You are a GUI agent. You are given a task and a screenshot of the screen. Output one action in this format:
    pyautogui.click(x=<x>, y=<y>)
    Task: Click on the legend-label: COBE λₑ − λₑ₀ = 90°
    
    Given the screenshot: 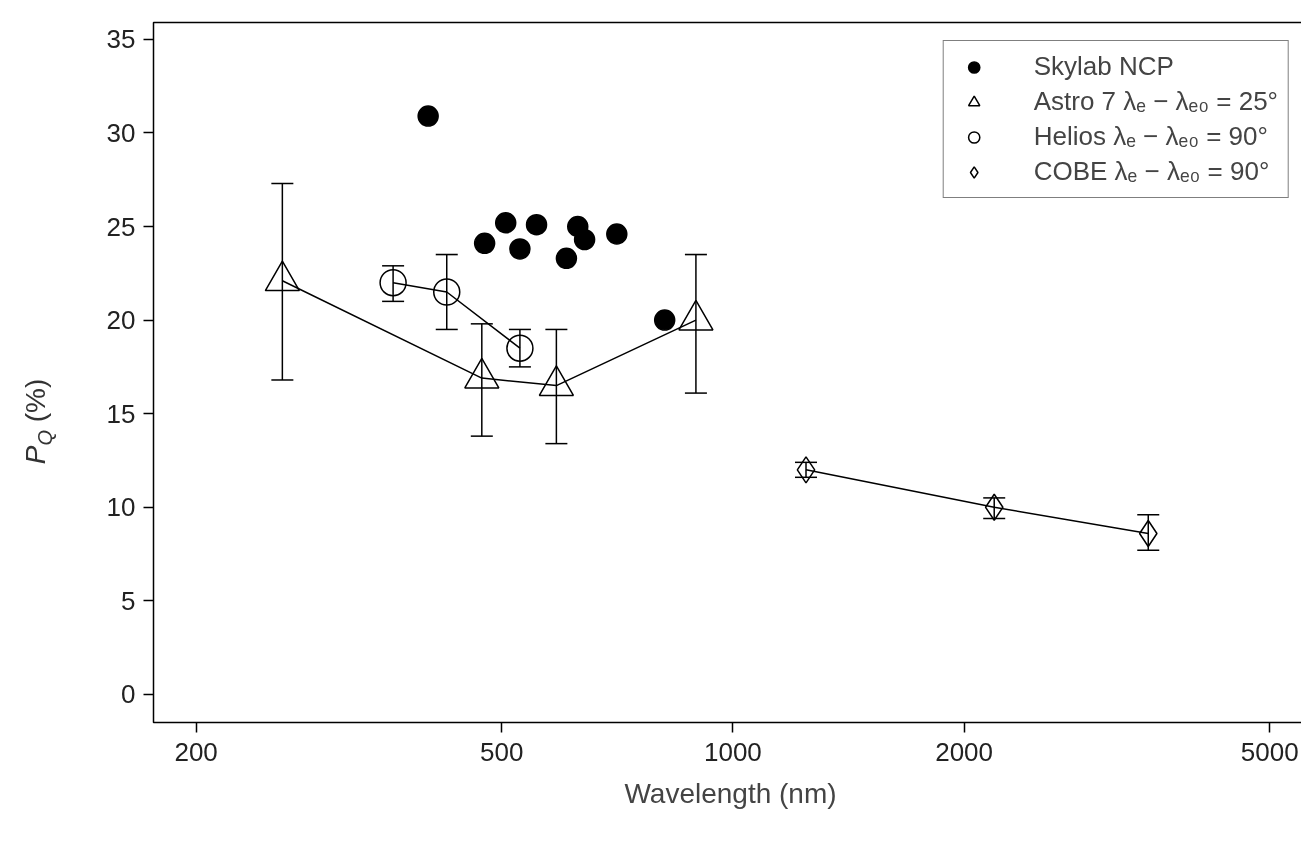 What is the action you would take?
    pyautogui.click(x=1151, y=171)
    